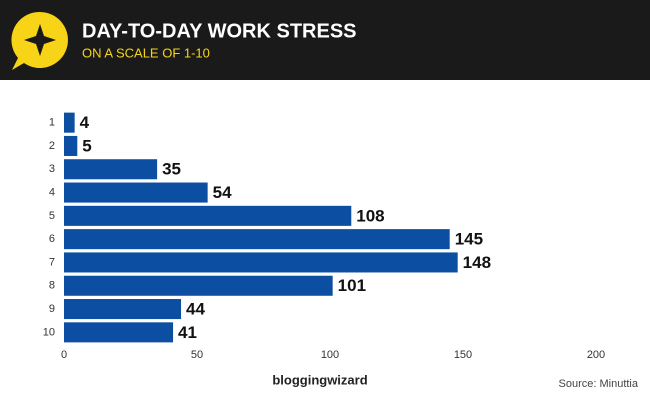  What do you see at coordinates (39, 41) in the screenshot?
I see `header-icon` at bounding box center [39, 41].